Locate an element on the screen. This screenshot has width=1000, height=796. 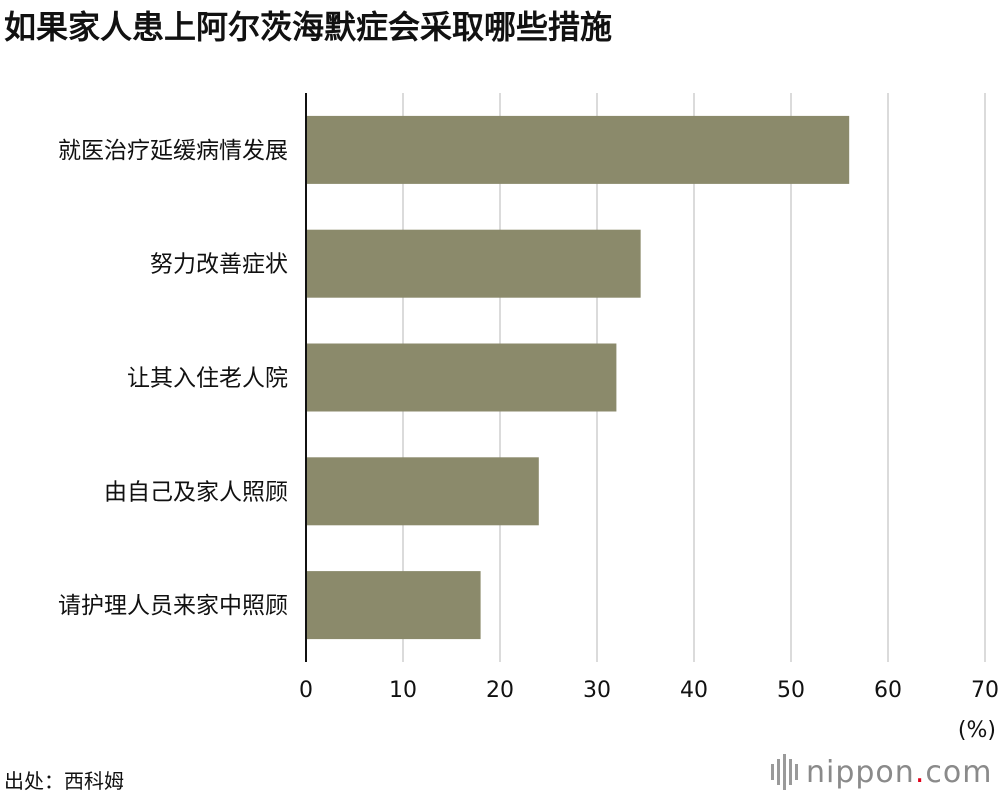
x-tick-label: 70 is located at coordinates (985, 690).